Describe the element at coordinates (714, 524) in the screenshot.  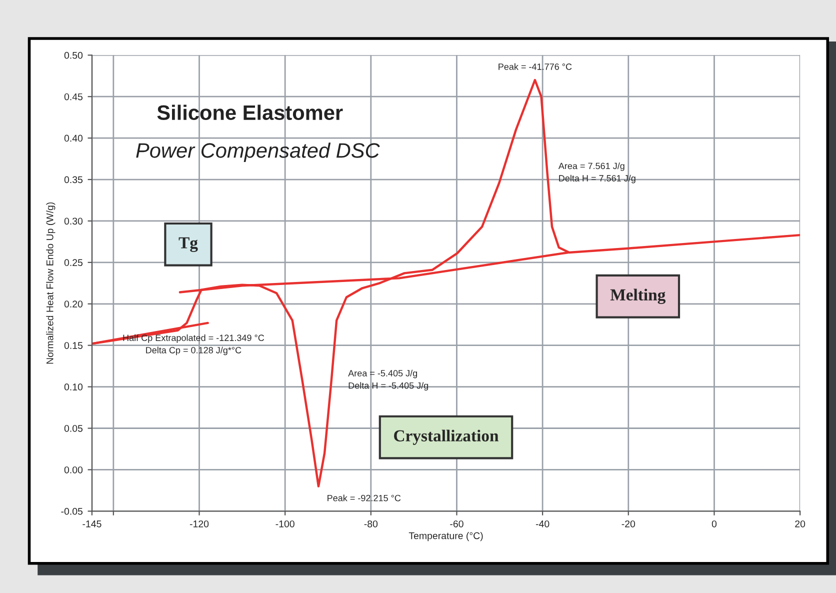
I see `x-tick-label: 0` at that location.